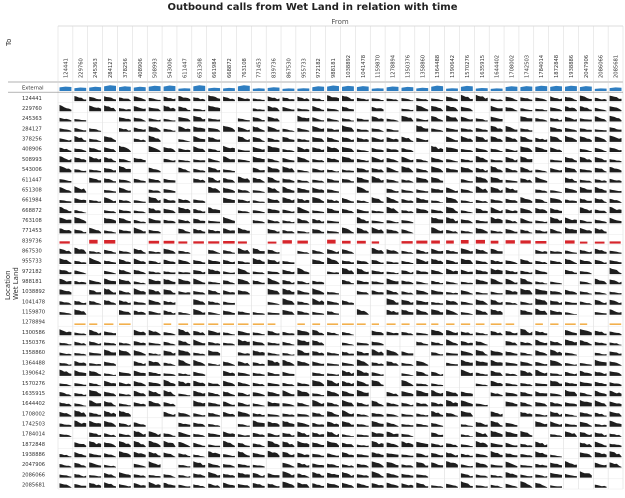 The height and width of the screenshot is (498, 625). Describe the element at coordinates (542, 66) in the screenshot. I see `column-label: 1784014` at that location.